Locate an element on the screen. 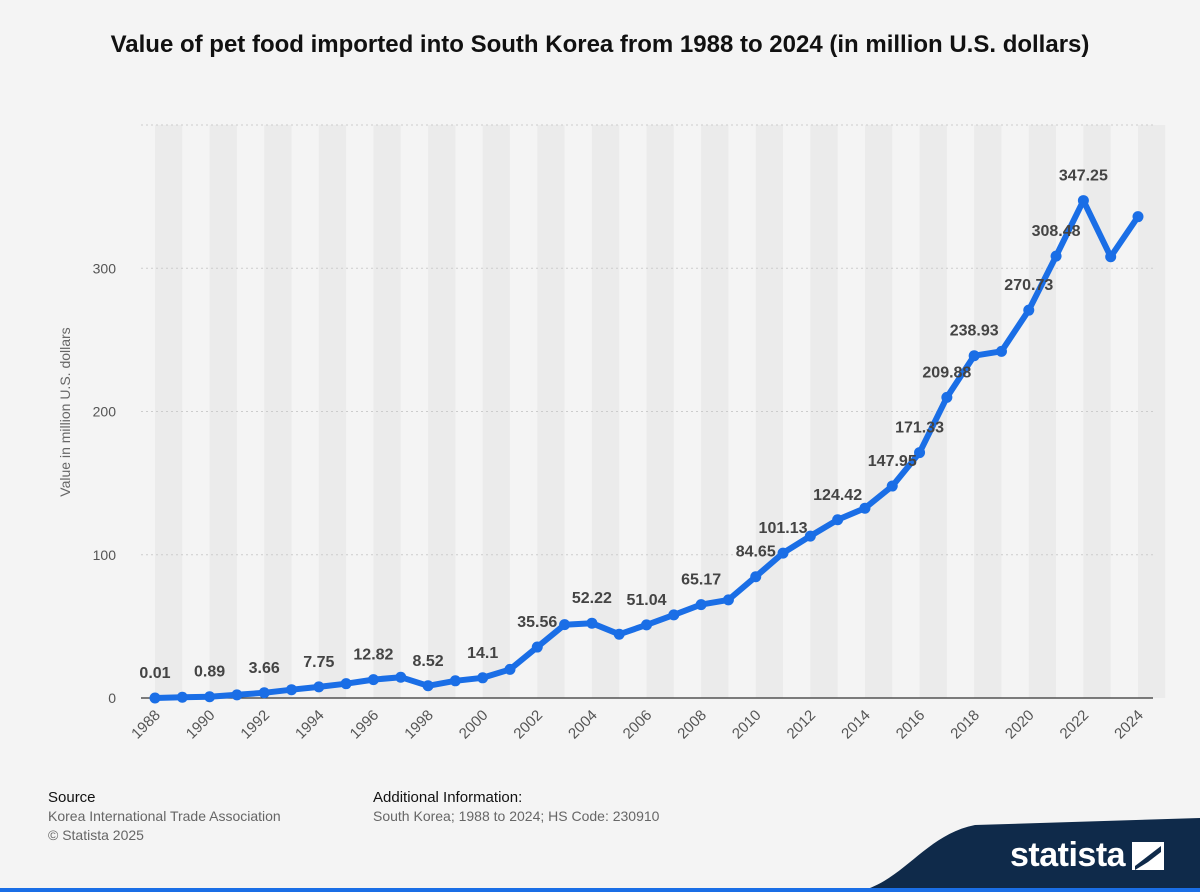 The height and width of the screenshot is (892, 1200). data-label-2006: 51.04 is located at coordinates (646, 600).